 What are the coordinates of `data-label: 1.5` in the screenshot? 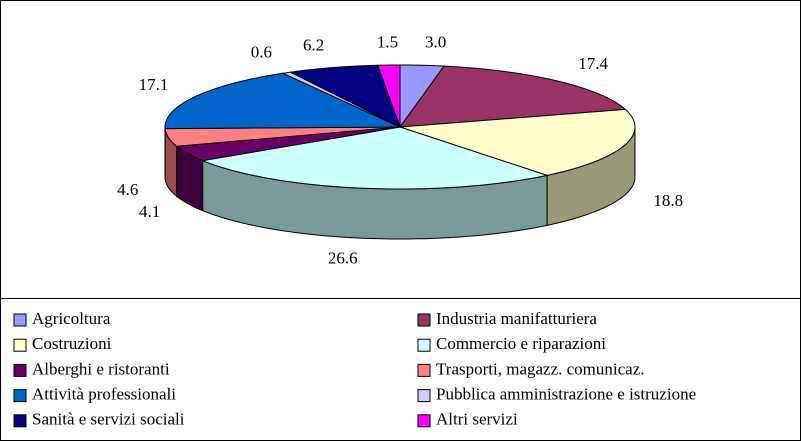 It's located at (387, 41).